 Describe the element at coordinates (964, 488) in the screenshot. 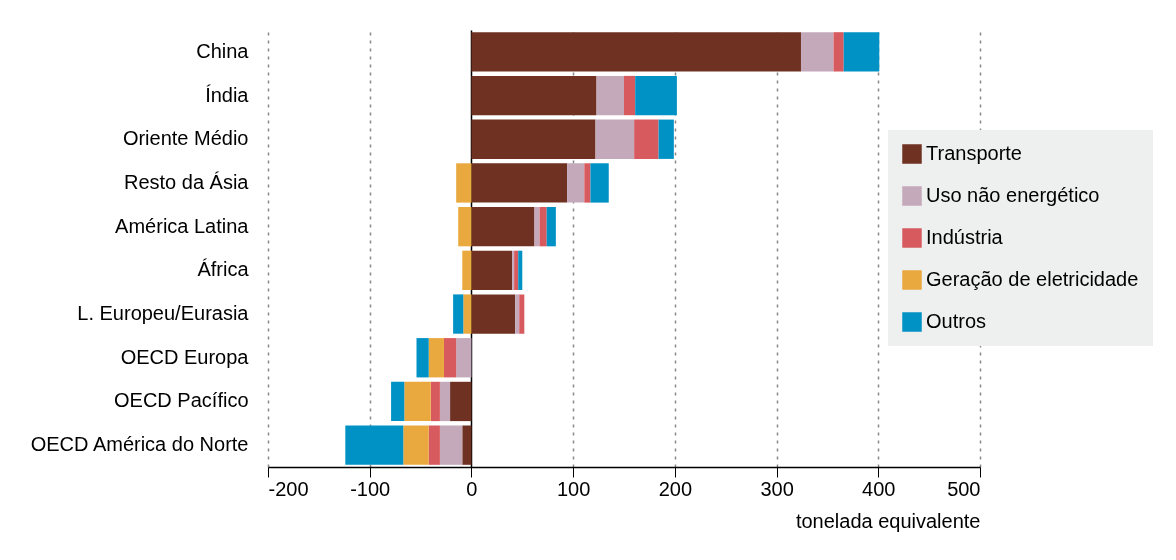

I see `x-tick-label: 500` at that location.